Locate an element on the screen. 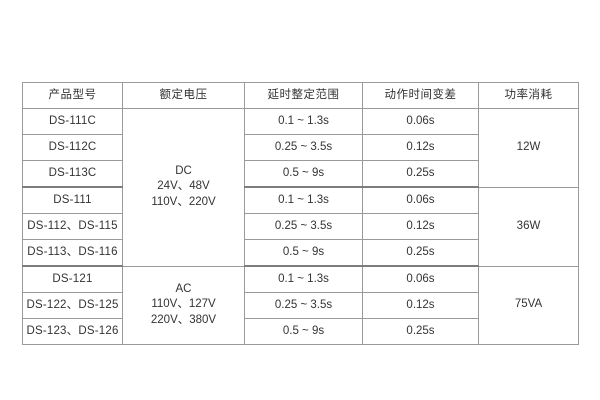  table-row: DS-113C 0.5 ~ 9s 0.25s is located at coordinates (300, 174).